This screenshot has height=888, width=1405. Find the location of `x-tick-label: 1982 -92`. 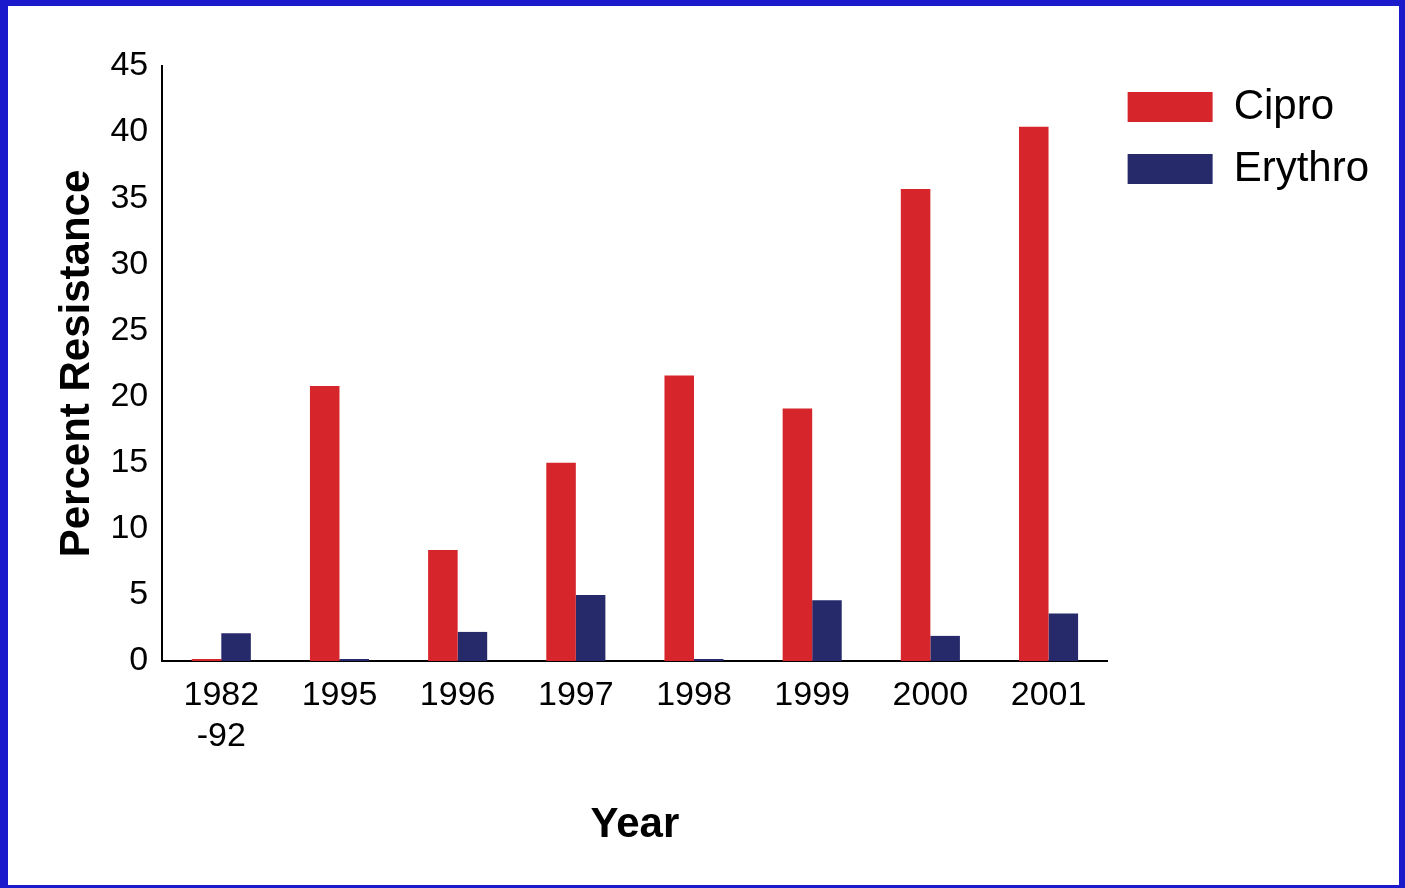

x-tick-label: 1982 -92 is located at coordinates (221, 713).